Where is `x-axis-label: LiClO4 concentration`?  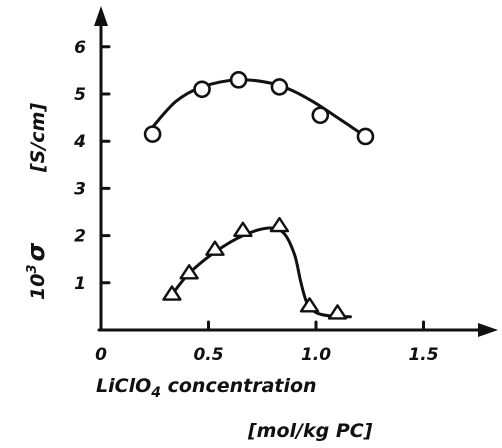 x-axis-label: LiClO4 concentration is located at coordinates (206, 388).